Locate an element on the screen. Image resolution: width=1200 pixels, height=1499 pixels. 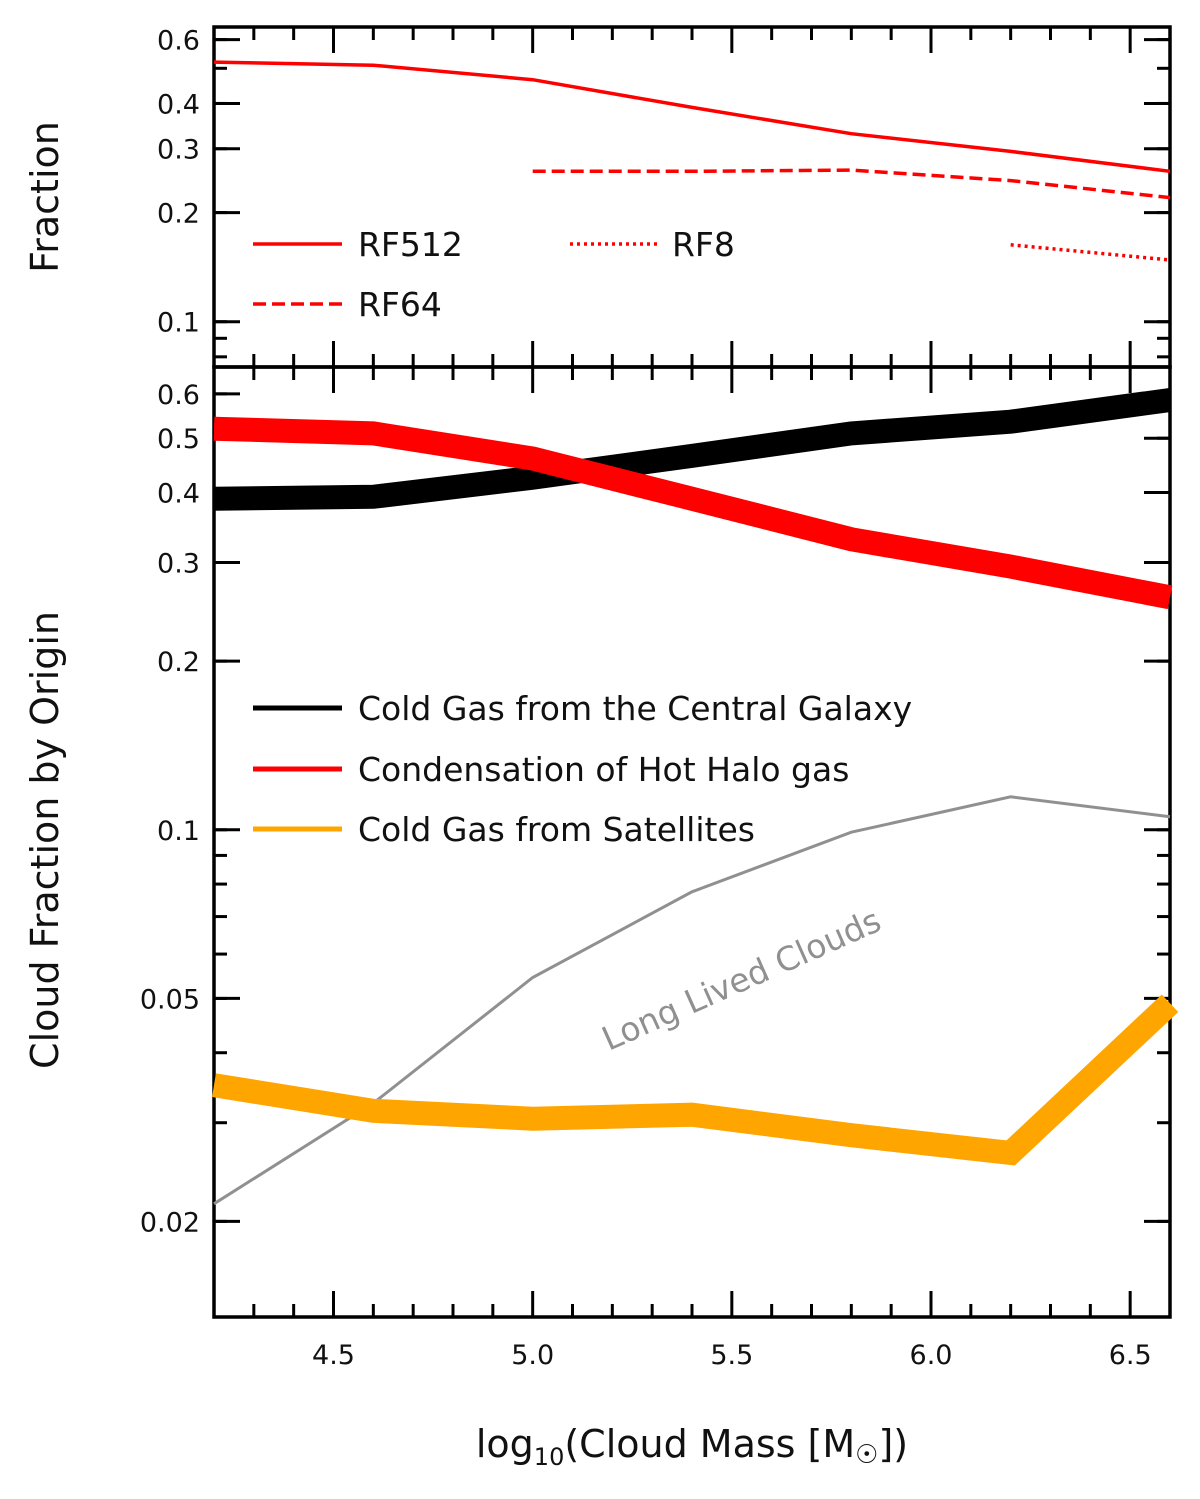
legend-label-satellites: Cold Gas from Satellites is located at coordinates (556, 829).